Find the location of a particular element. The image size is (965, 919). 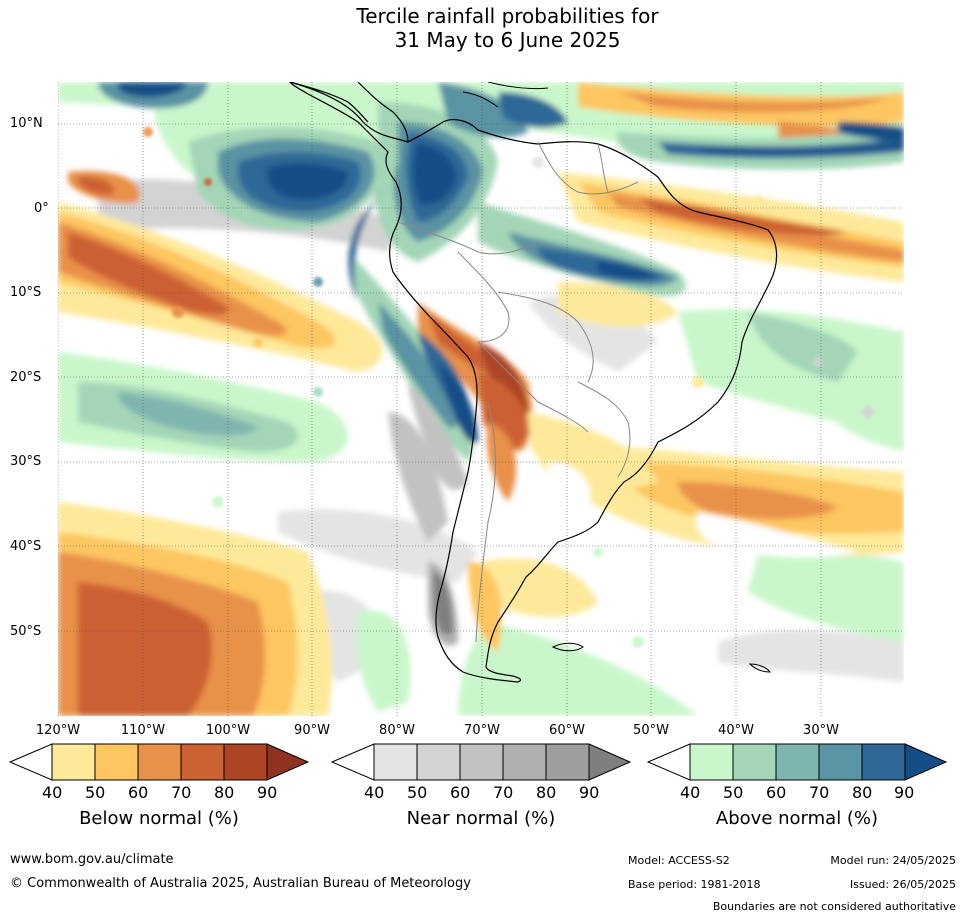

near-normal-title: Near normal (%) is located at coordinates (481, 818).